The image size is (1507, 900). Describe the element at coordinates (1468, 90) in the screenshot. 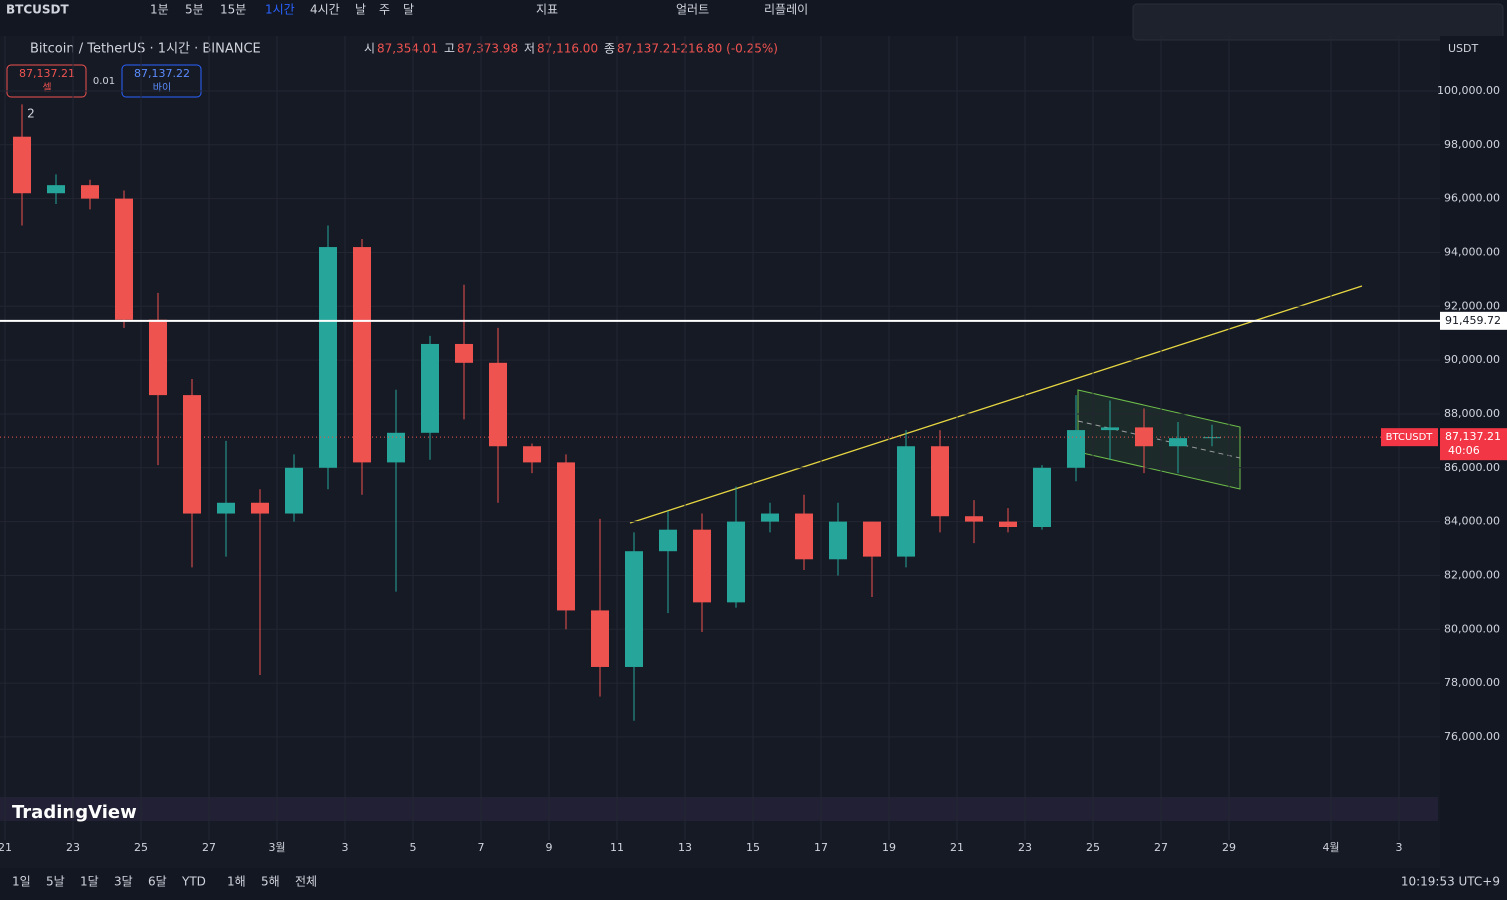

I see `y-tick-label: 100,000.00` at that location.